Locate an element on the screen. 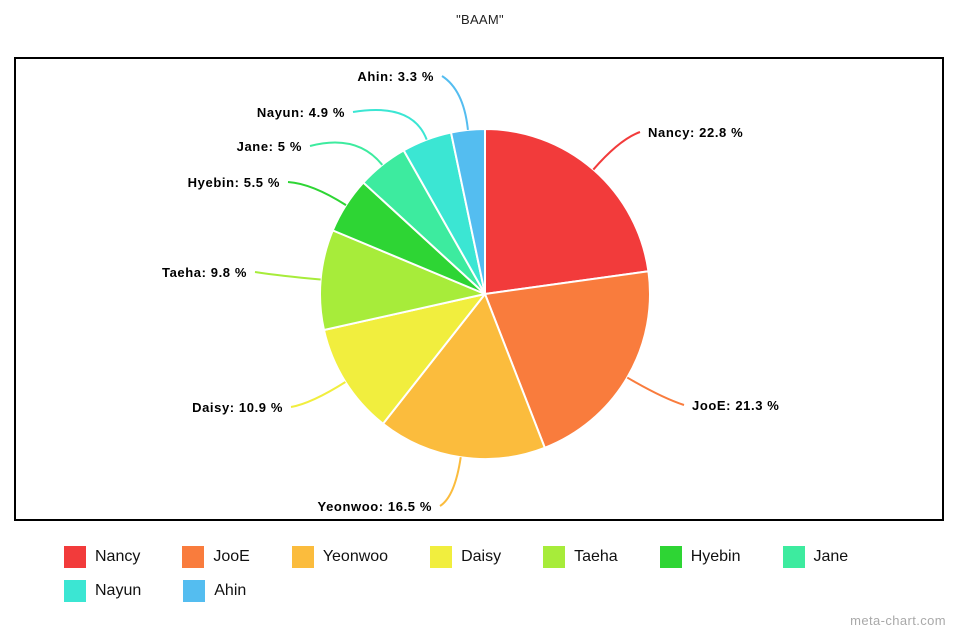 The width and height of the screenshot is (960, 640). label-line-yeonwoo is located at coordinates (450, 482).